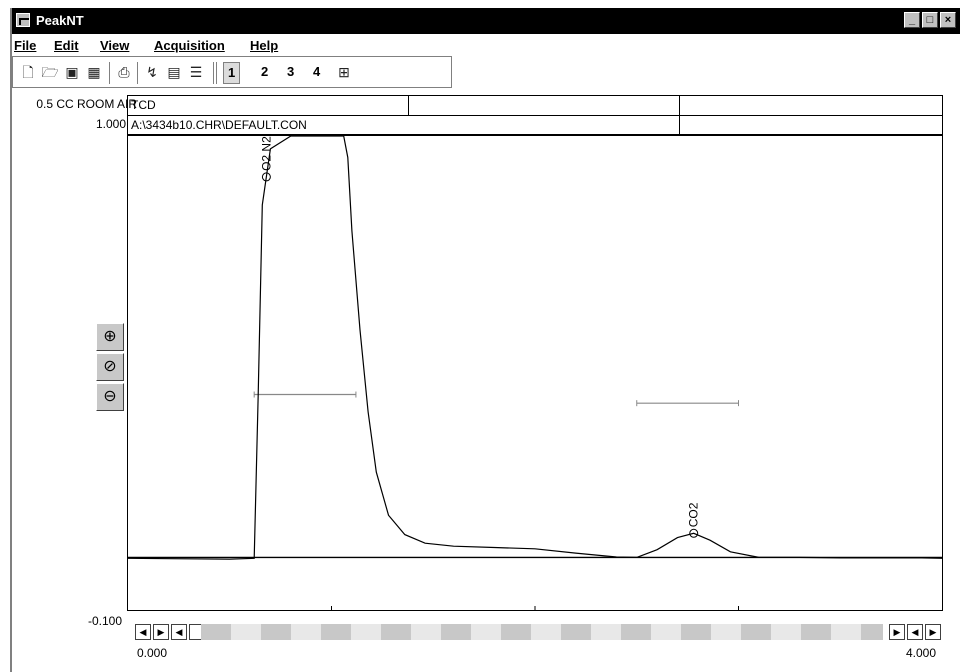 The height and width of the screenshot is (672, 960). Describe the element at coordinates (60, 20) in the screenshot. I see `window-title: PeakNT` at that location.